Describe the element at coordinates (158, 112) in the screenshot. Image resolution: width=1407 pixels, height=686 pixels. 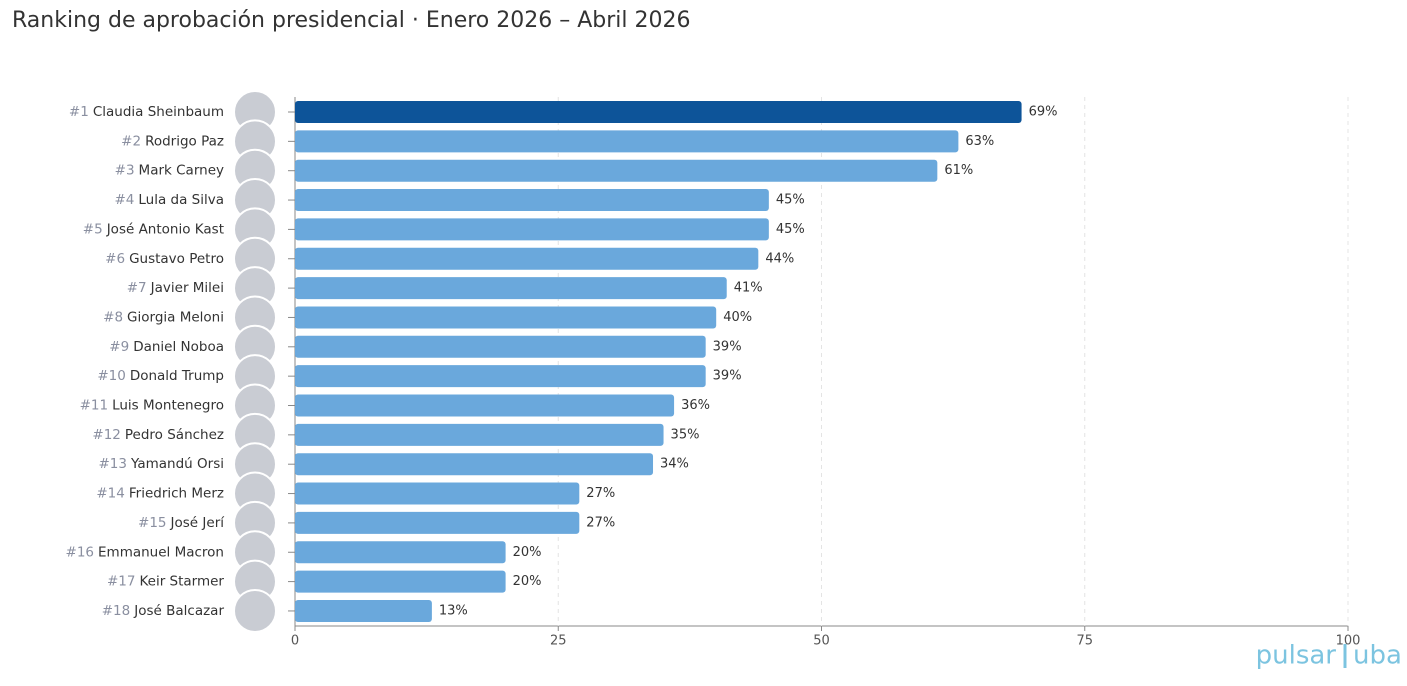
I see `name: Claudia Sheinbaum` at that location.